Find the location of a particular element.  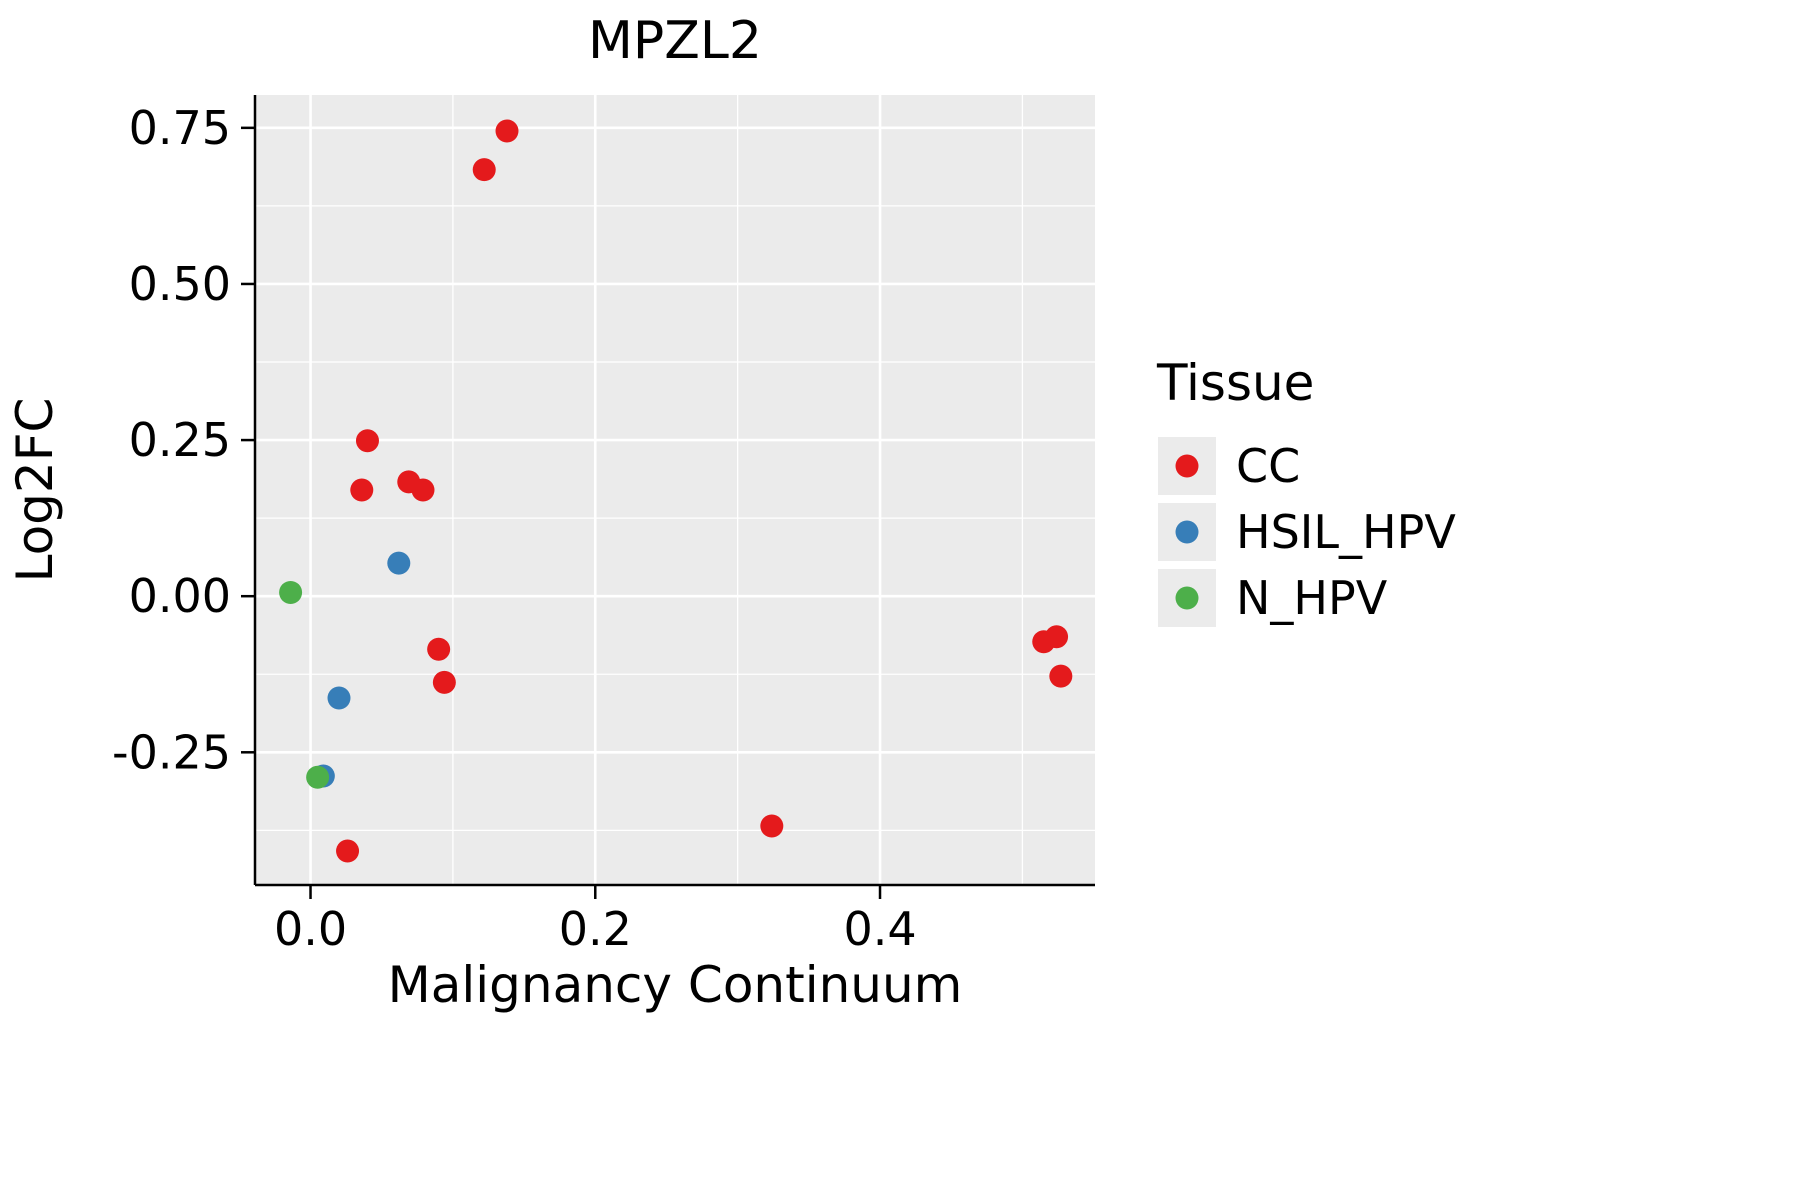

y-tick-label: 0.75 is located at coordinates (180, 128).